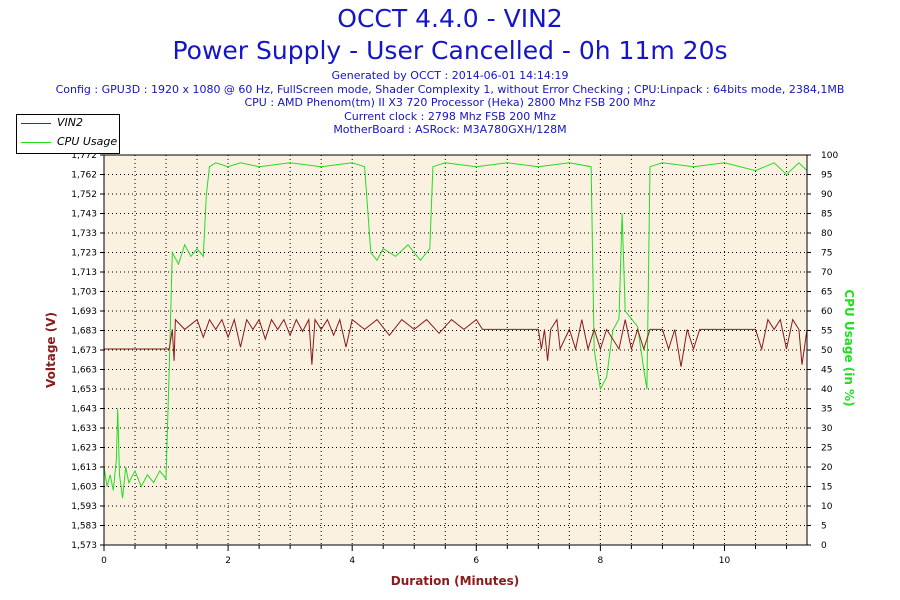 The width and height of the screenshot is (900, 600). Describe the element at coordinates (827, 234) in the screenshot. I see `y2-tick-label: 80` at that location.